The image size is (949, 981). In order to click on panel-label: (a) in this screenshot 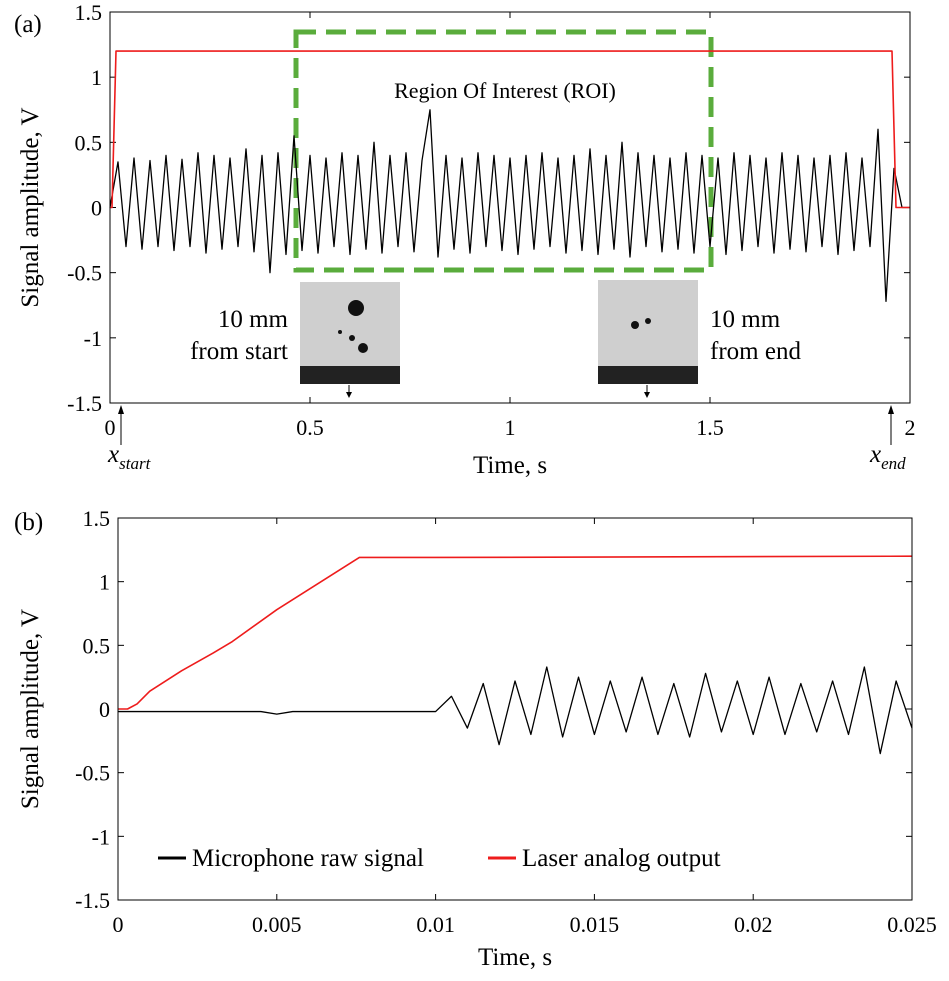, I will do `click(28, 24)`.